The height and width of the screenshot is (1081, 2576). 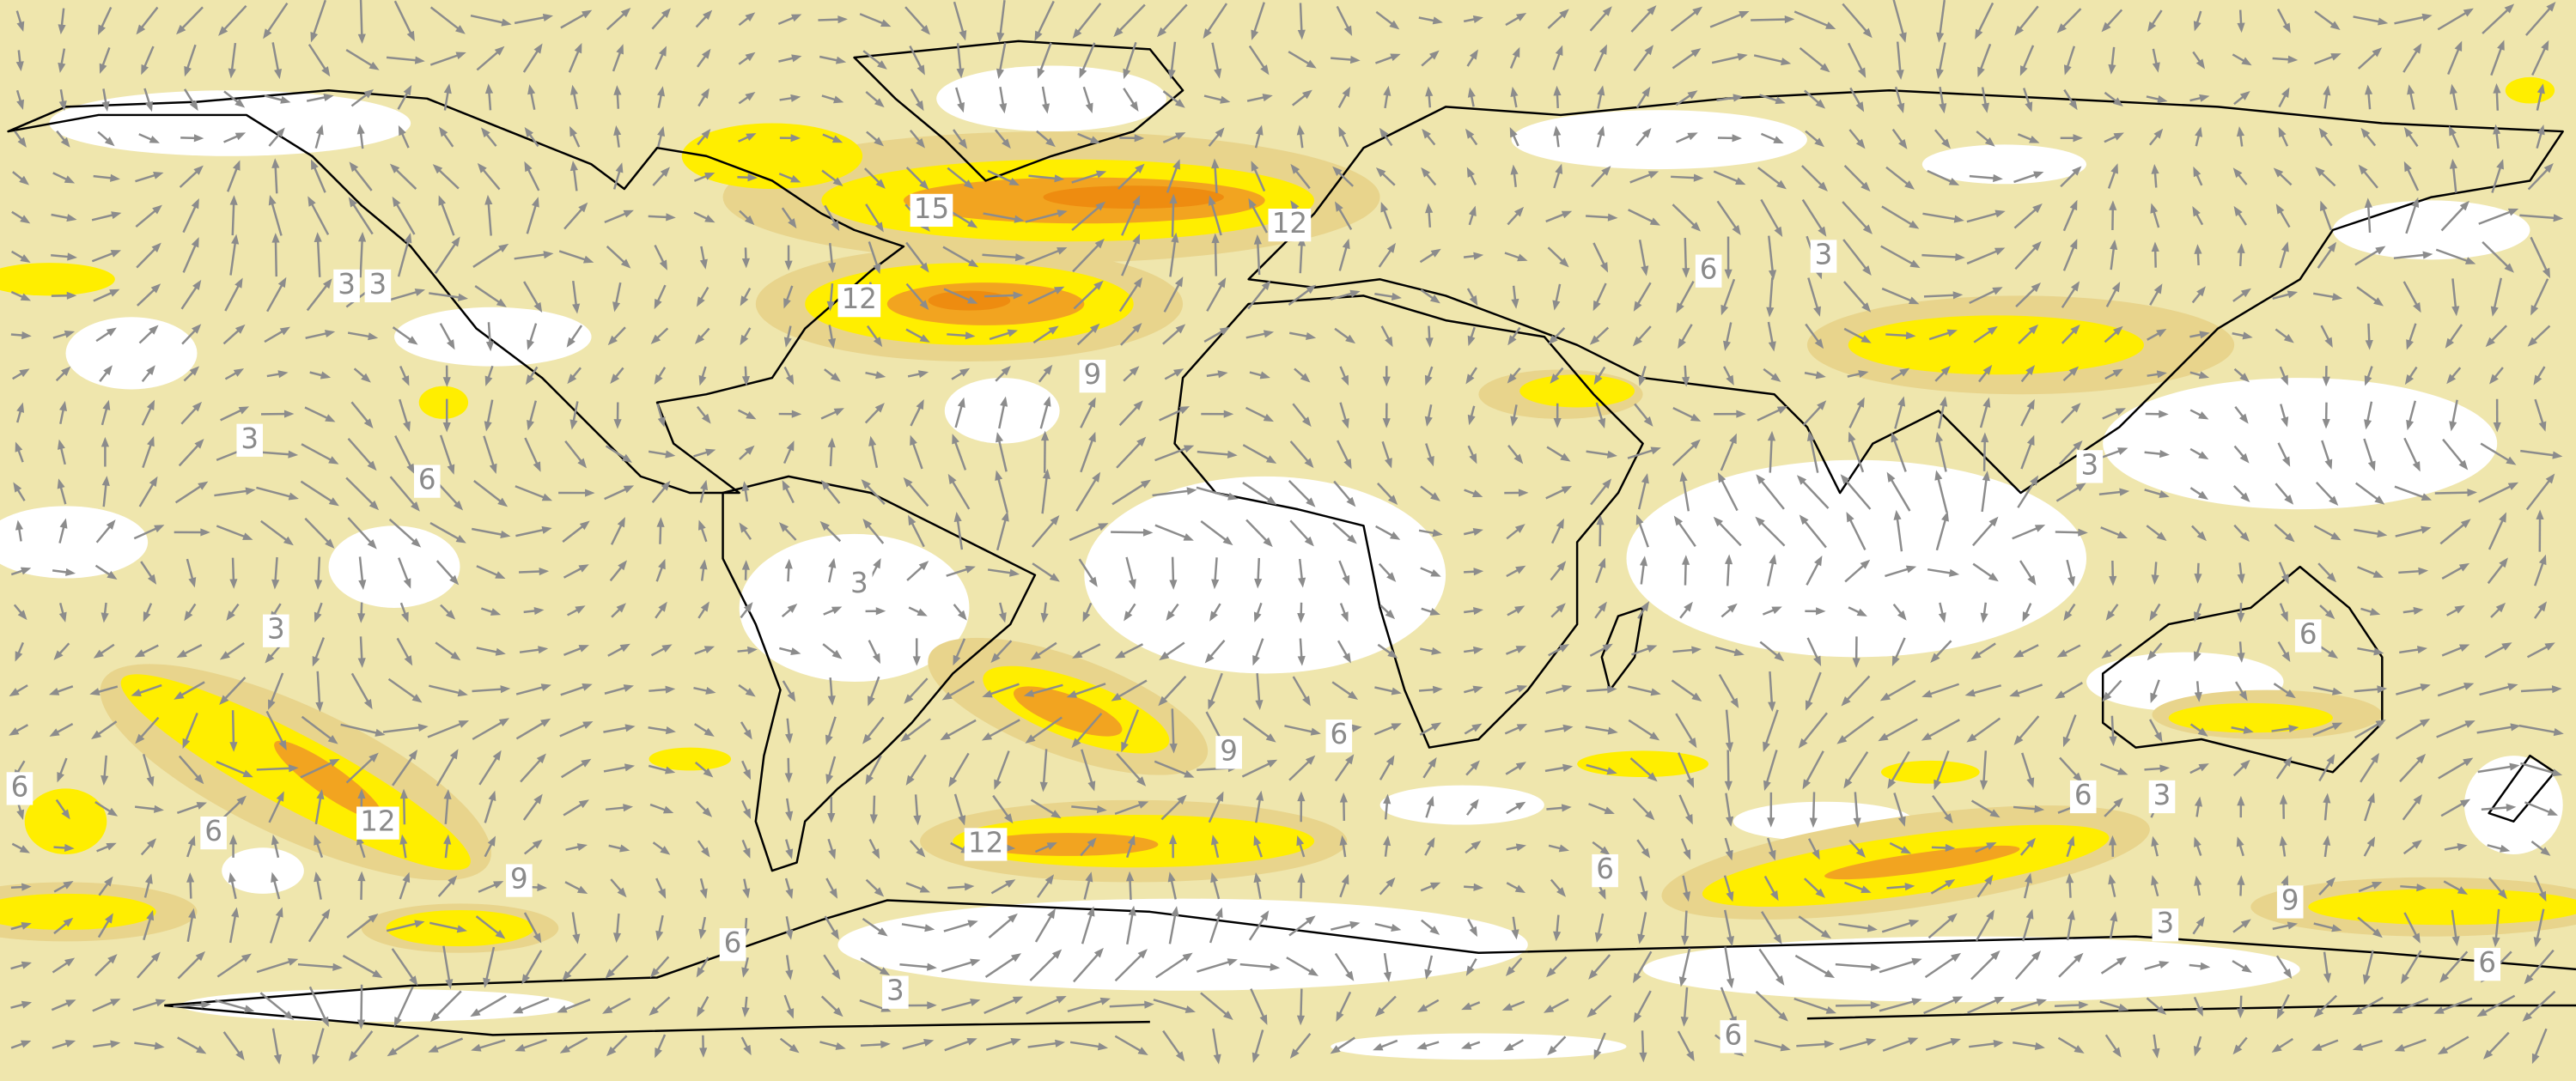 I want to click on contour-label: 3, so click(x=1824, y=254).